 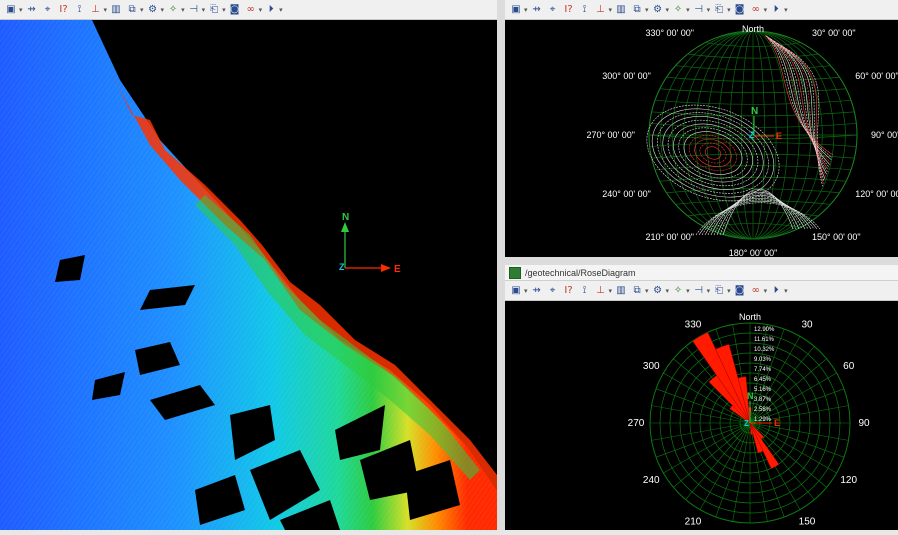 I want to click on rose-angle-label: 120, so click(x=848, y=480).